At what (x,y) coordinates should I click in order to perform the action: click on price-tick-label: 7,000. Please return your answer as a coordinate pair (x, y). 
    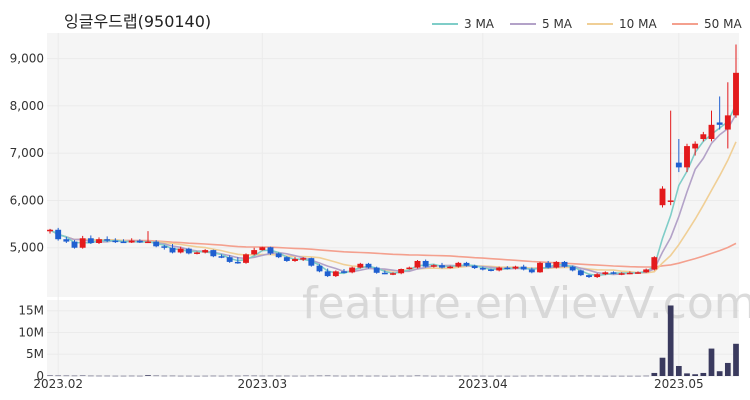
    Looking at the image, I should click on (27, 153).